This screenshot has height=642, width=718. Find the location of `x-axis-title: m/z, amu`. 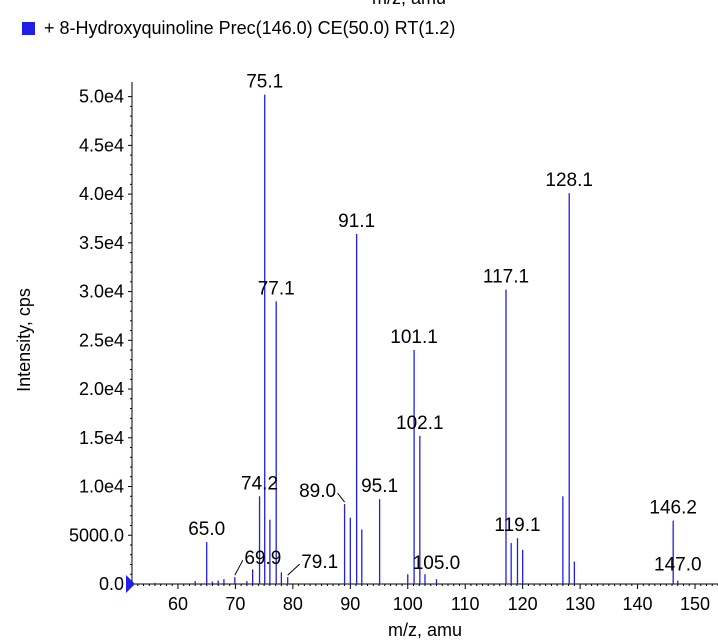

x-axis-title: m/z, amu is located at coordinates (425, 630).